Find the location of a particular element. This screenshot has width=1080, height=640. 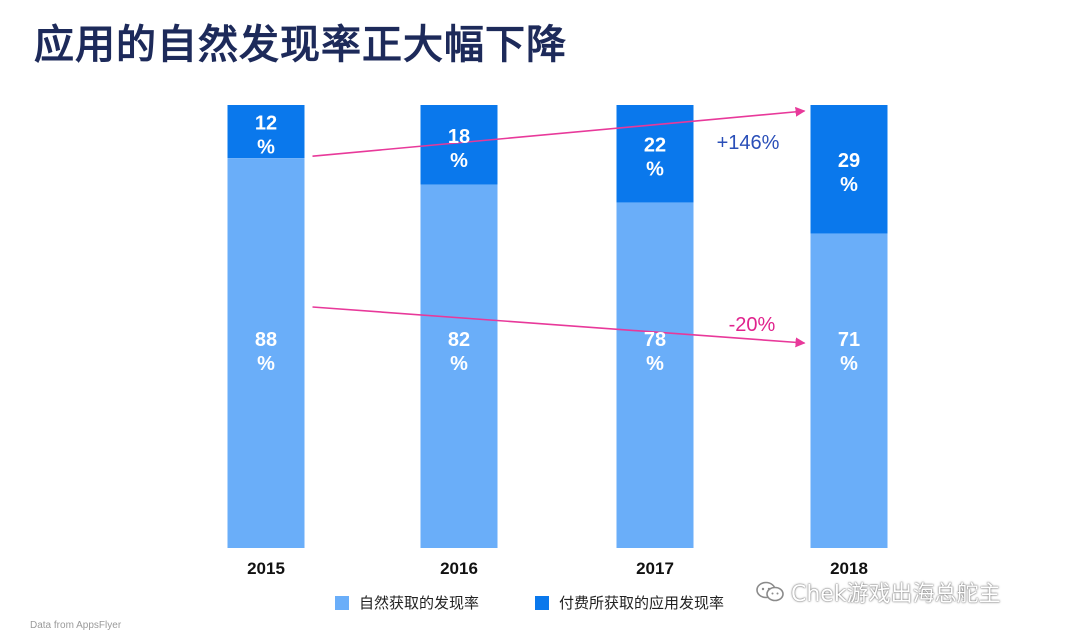

page-title: 应用的自然发现率正大幅下降 is located at coordinates (300, 45).